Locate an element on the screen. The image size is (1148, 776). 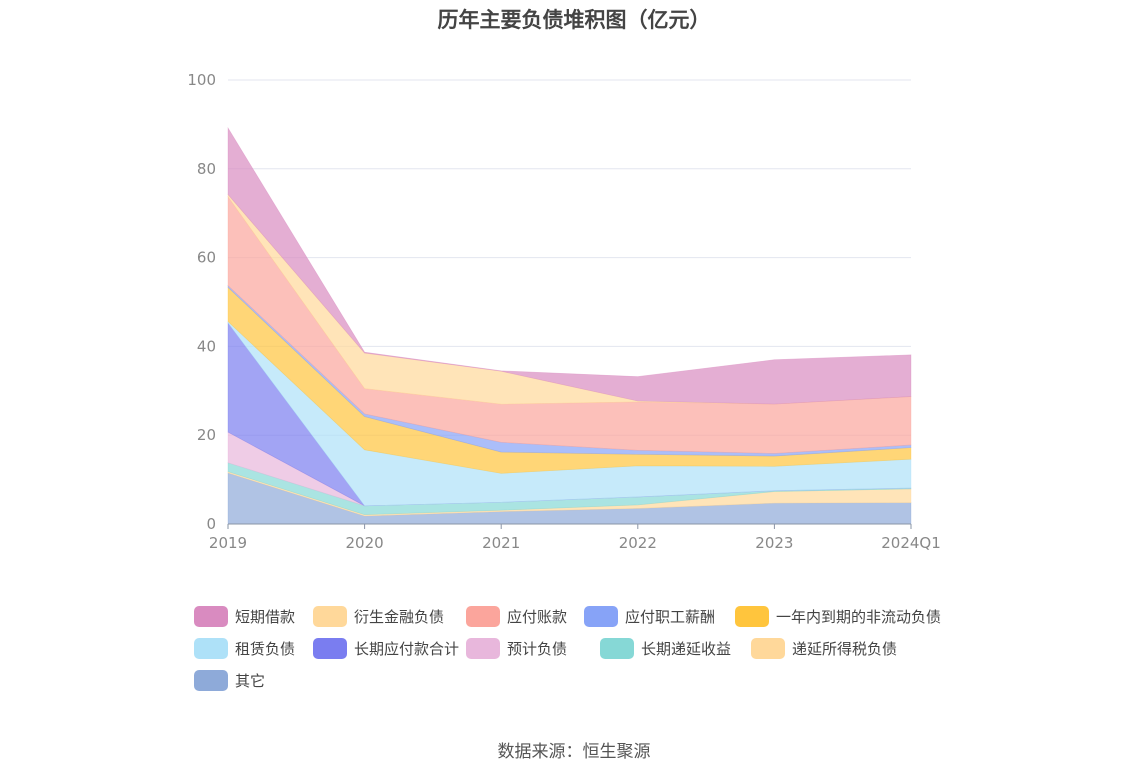
legend-label: 短期借款 is located at coordinates (265, 617).